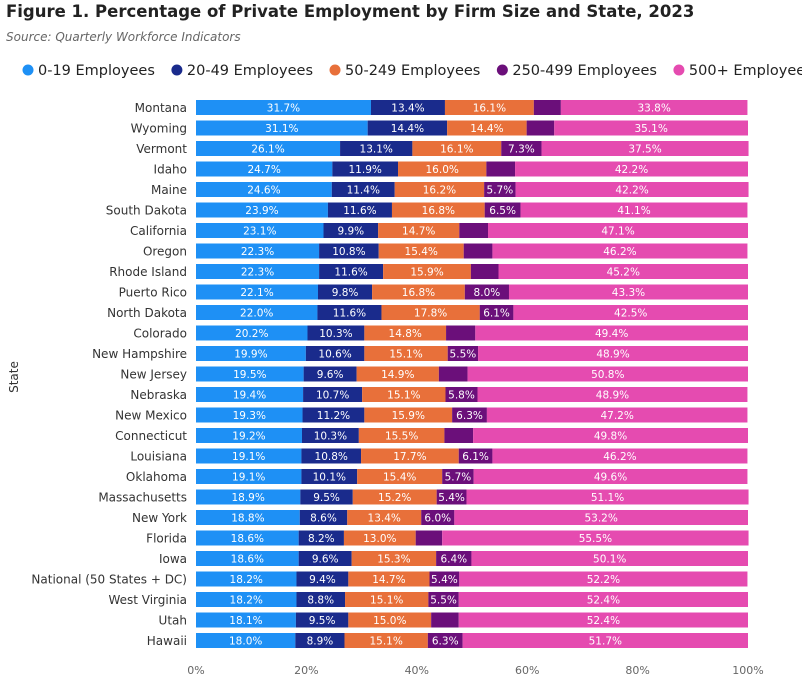 This screenshot has height=684, width=802. What do you see at coordinates (426, 273) in the screenshot?
I see `data-label-2-8: 15.9%` at bounding box center [426, 273].